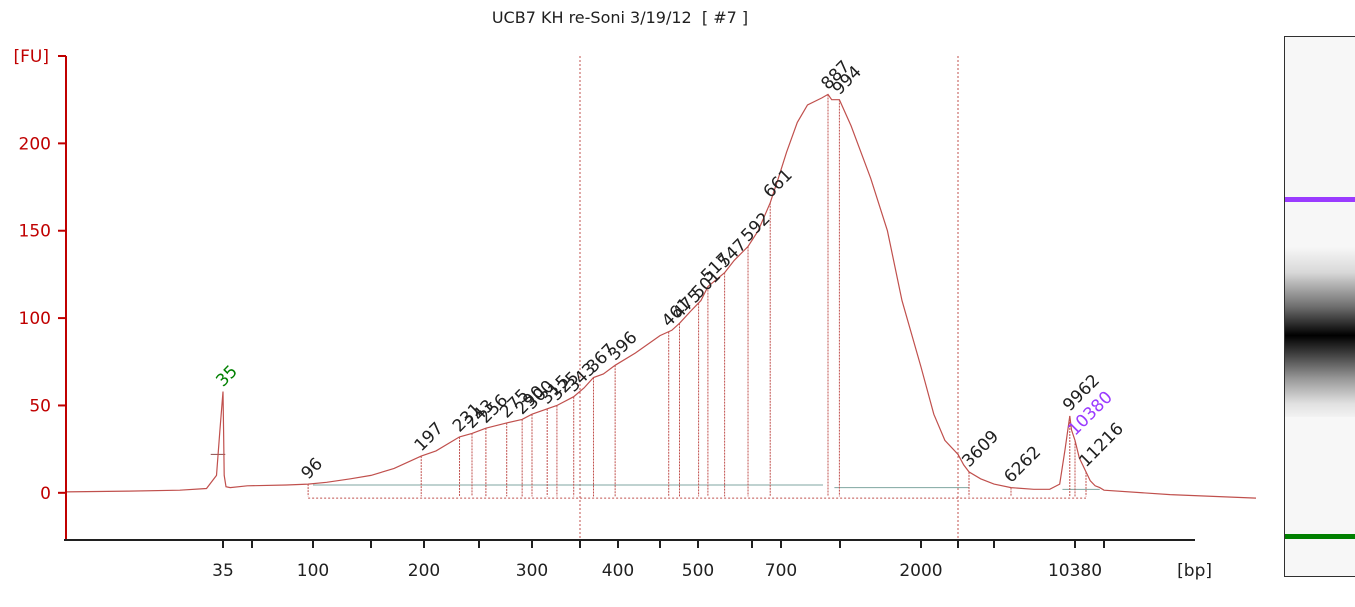 The image size is (1355, 607). What do you see at coordinates (532, 571) in the screenshot?
I see `x-tick-label: 300` at bounding box center [532, 571].